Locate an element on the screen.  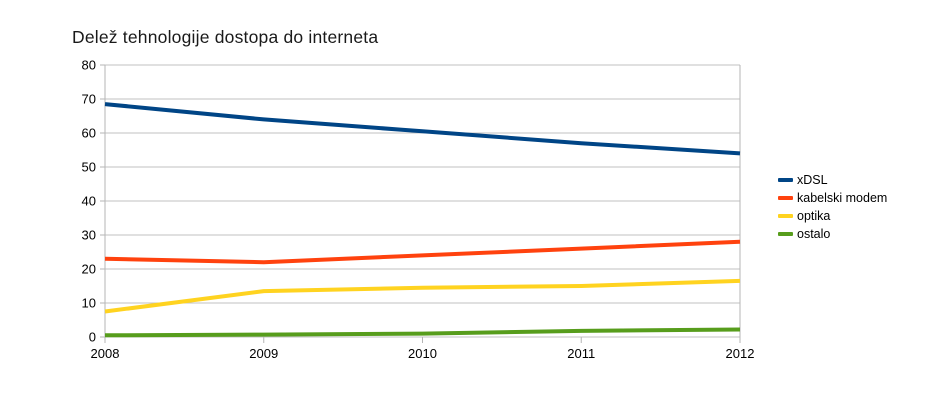
y-tick-label: 50 is located at coordinates (89, 167).